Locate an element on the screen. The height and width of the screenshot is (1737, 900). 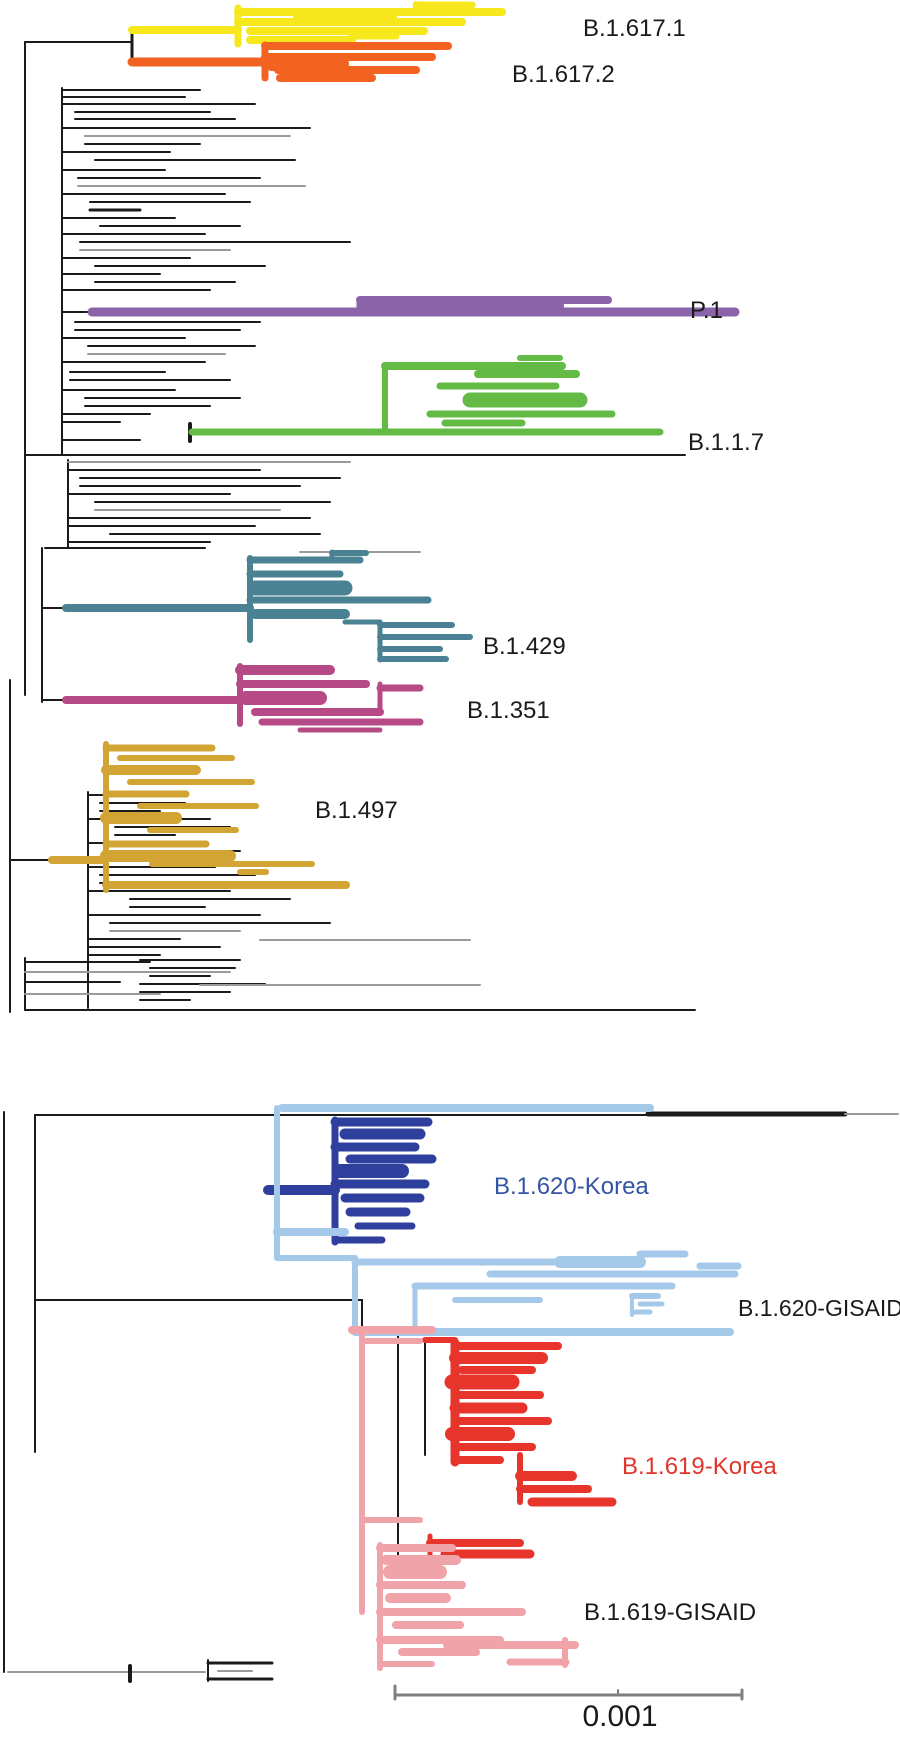
clade-label-b-1-619-korea: B.1.619-Korea is located at coordinates (699, 1466).